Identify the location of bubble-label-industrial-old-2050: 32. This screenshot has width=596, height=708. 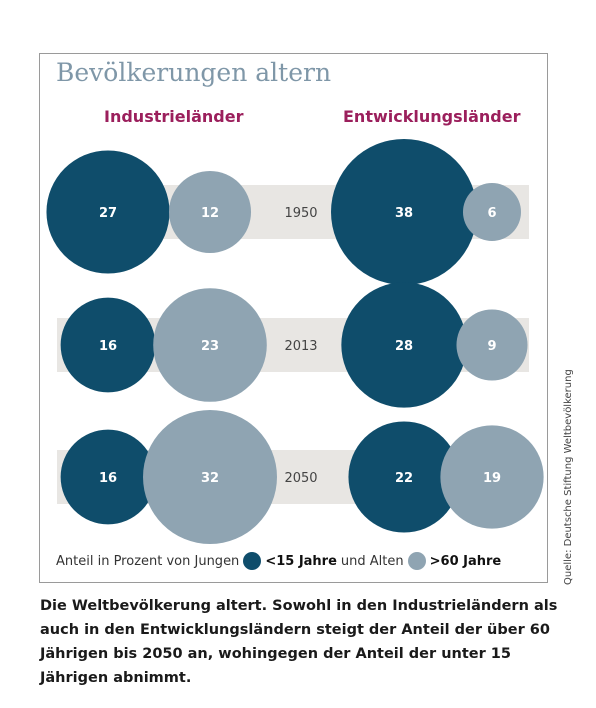
(210, 478).